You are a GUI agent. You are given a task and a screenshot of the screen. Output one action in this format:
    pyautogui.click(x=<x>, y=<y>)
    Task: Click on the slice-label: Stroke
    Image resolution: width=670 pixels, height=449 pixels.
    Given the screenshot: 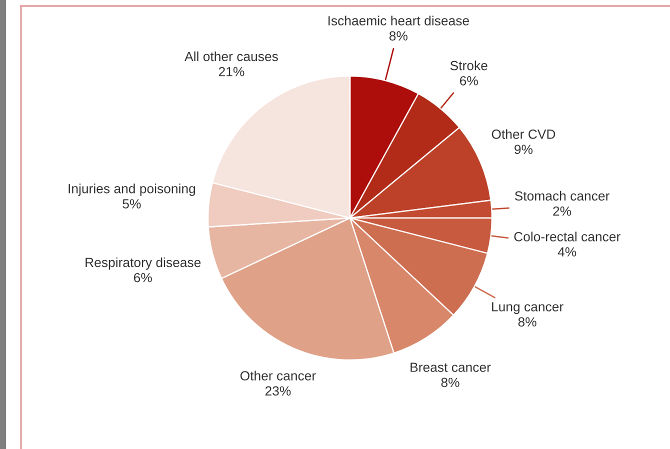 What is the action you would take?
    pyautogui.click(x=469, y=65)
    